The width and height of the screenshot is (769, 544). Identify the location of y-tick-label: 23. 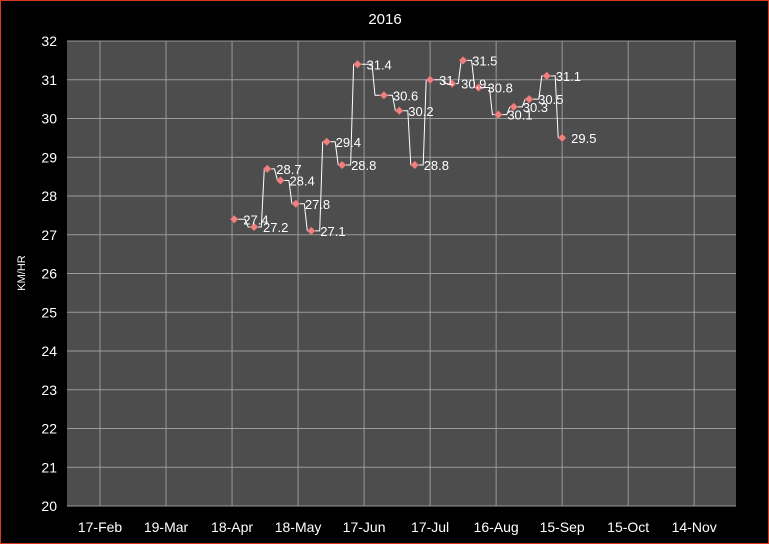
(49, 390).